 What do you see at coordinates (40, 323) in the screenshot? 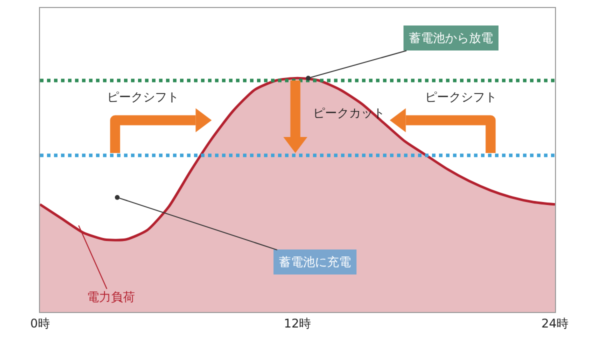
I see `x-tick-label: 0時` at bounding box center [40, 323].